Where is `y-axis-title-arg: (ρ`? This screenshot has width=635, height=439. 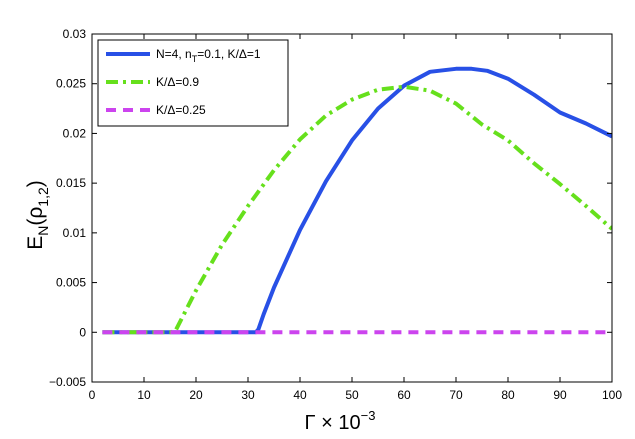
y-axis-title-arg: (ρ is located at coordinates (35, 216).